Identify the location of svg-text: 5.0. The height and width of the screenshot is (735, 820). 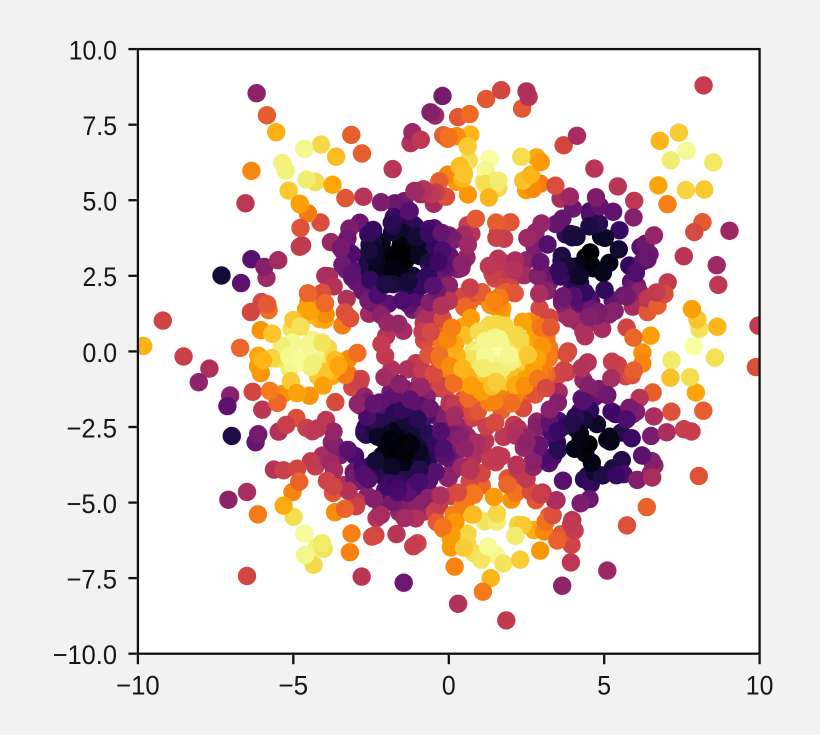
(100, 202).